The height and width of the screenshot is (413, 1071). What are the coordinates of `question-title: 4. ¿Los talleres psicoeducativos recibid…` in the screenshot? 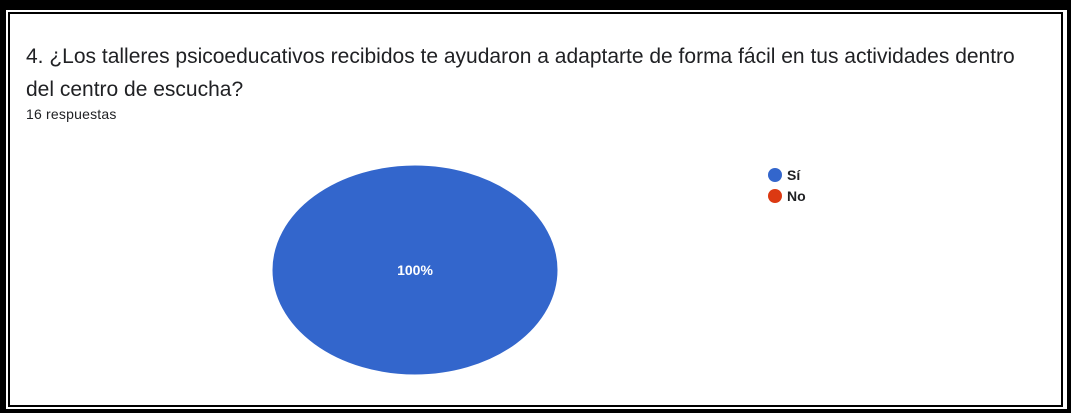 It's located at (520, 73).